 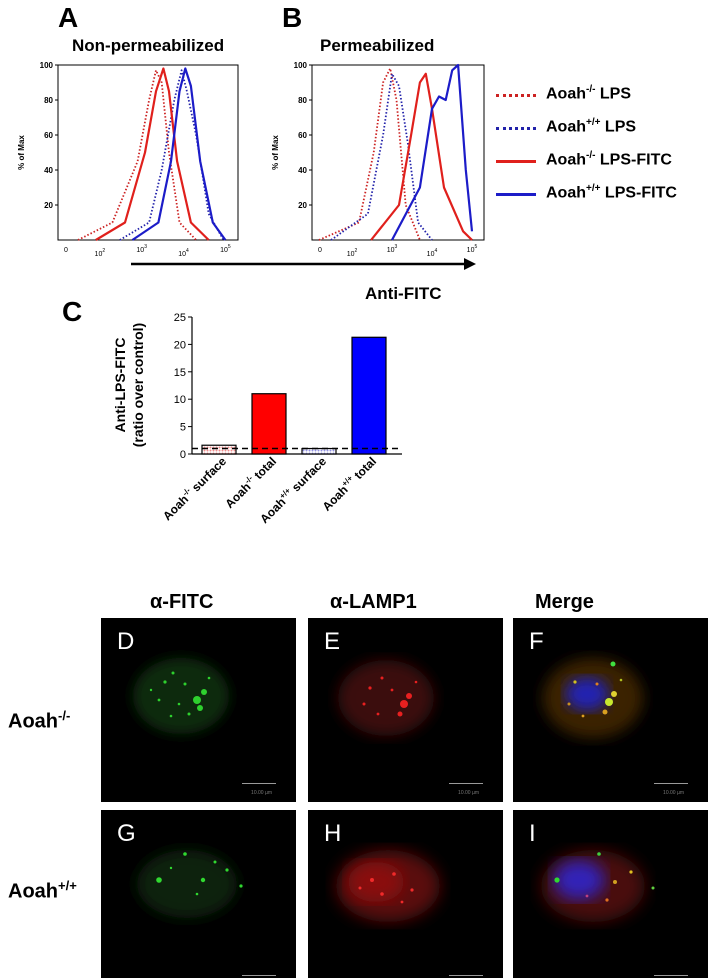 I want to click on micrograph-e-image, so click(x=386, y=698).